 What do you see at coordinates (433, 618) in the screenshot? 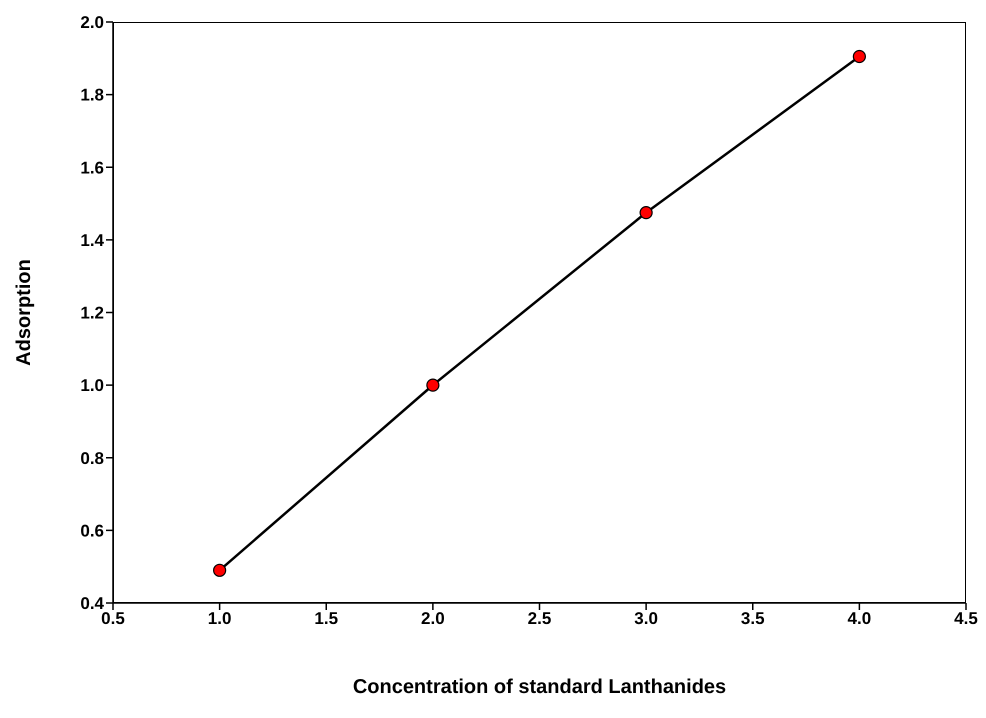
I see `x-tick-label: 2.0` at bounding box center [433, 618].